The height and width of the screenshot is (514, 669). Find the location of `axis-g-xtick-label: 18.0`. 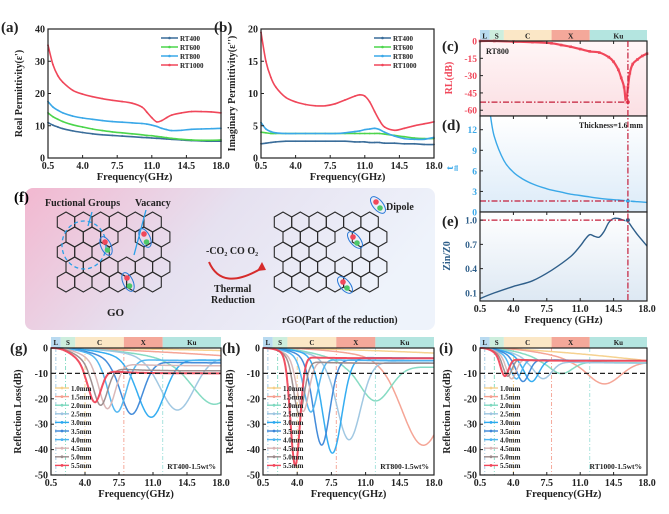

axis-g-xtick-label: 18.0 is located at coordinates (221, 483).